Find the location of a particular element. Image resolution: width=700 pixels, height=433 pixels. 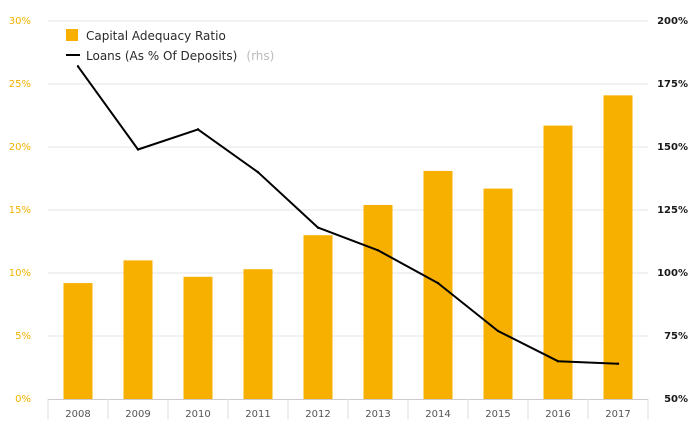

legend-swatch-bar is located at coordinates (72, 35).